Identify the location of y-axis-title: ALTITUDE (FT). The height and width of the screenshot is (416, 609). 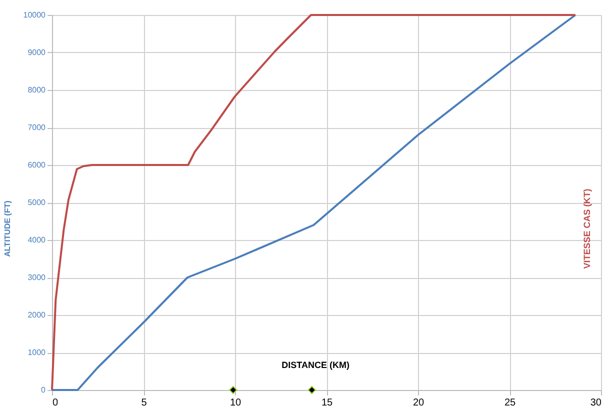
(7, 228).